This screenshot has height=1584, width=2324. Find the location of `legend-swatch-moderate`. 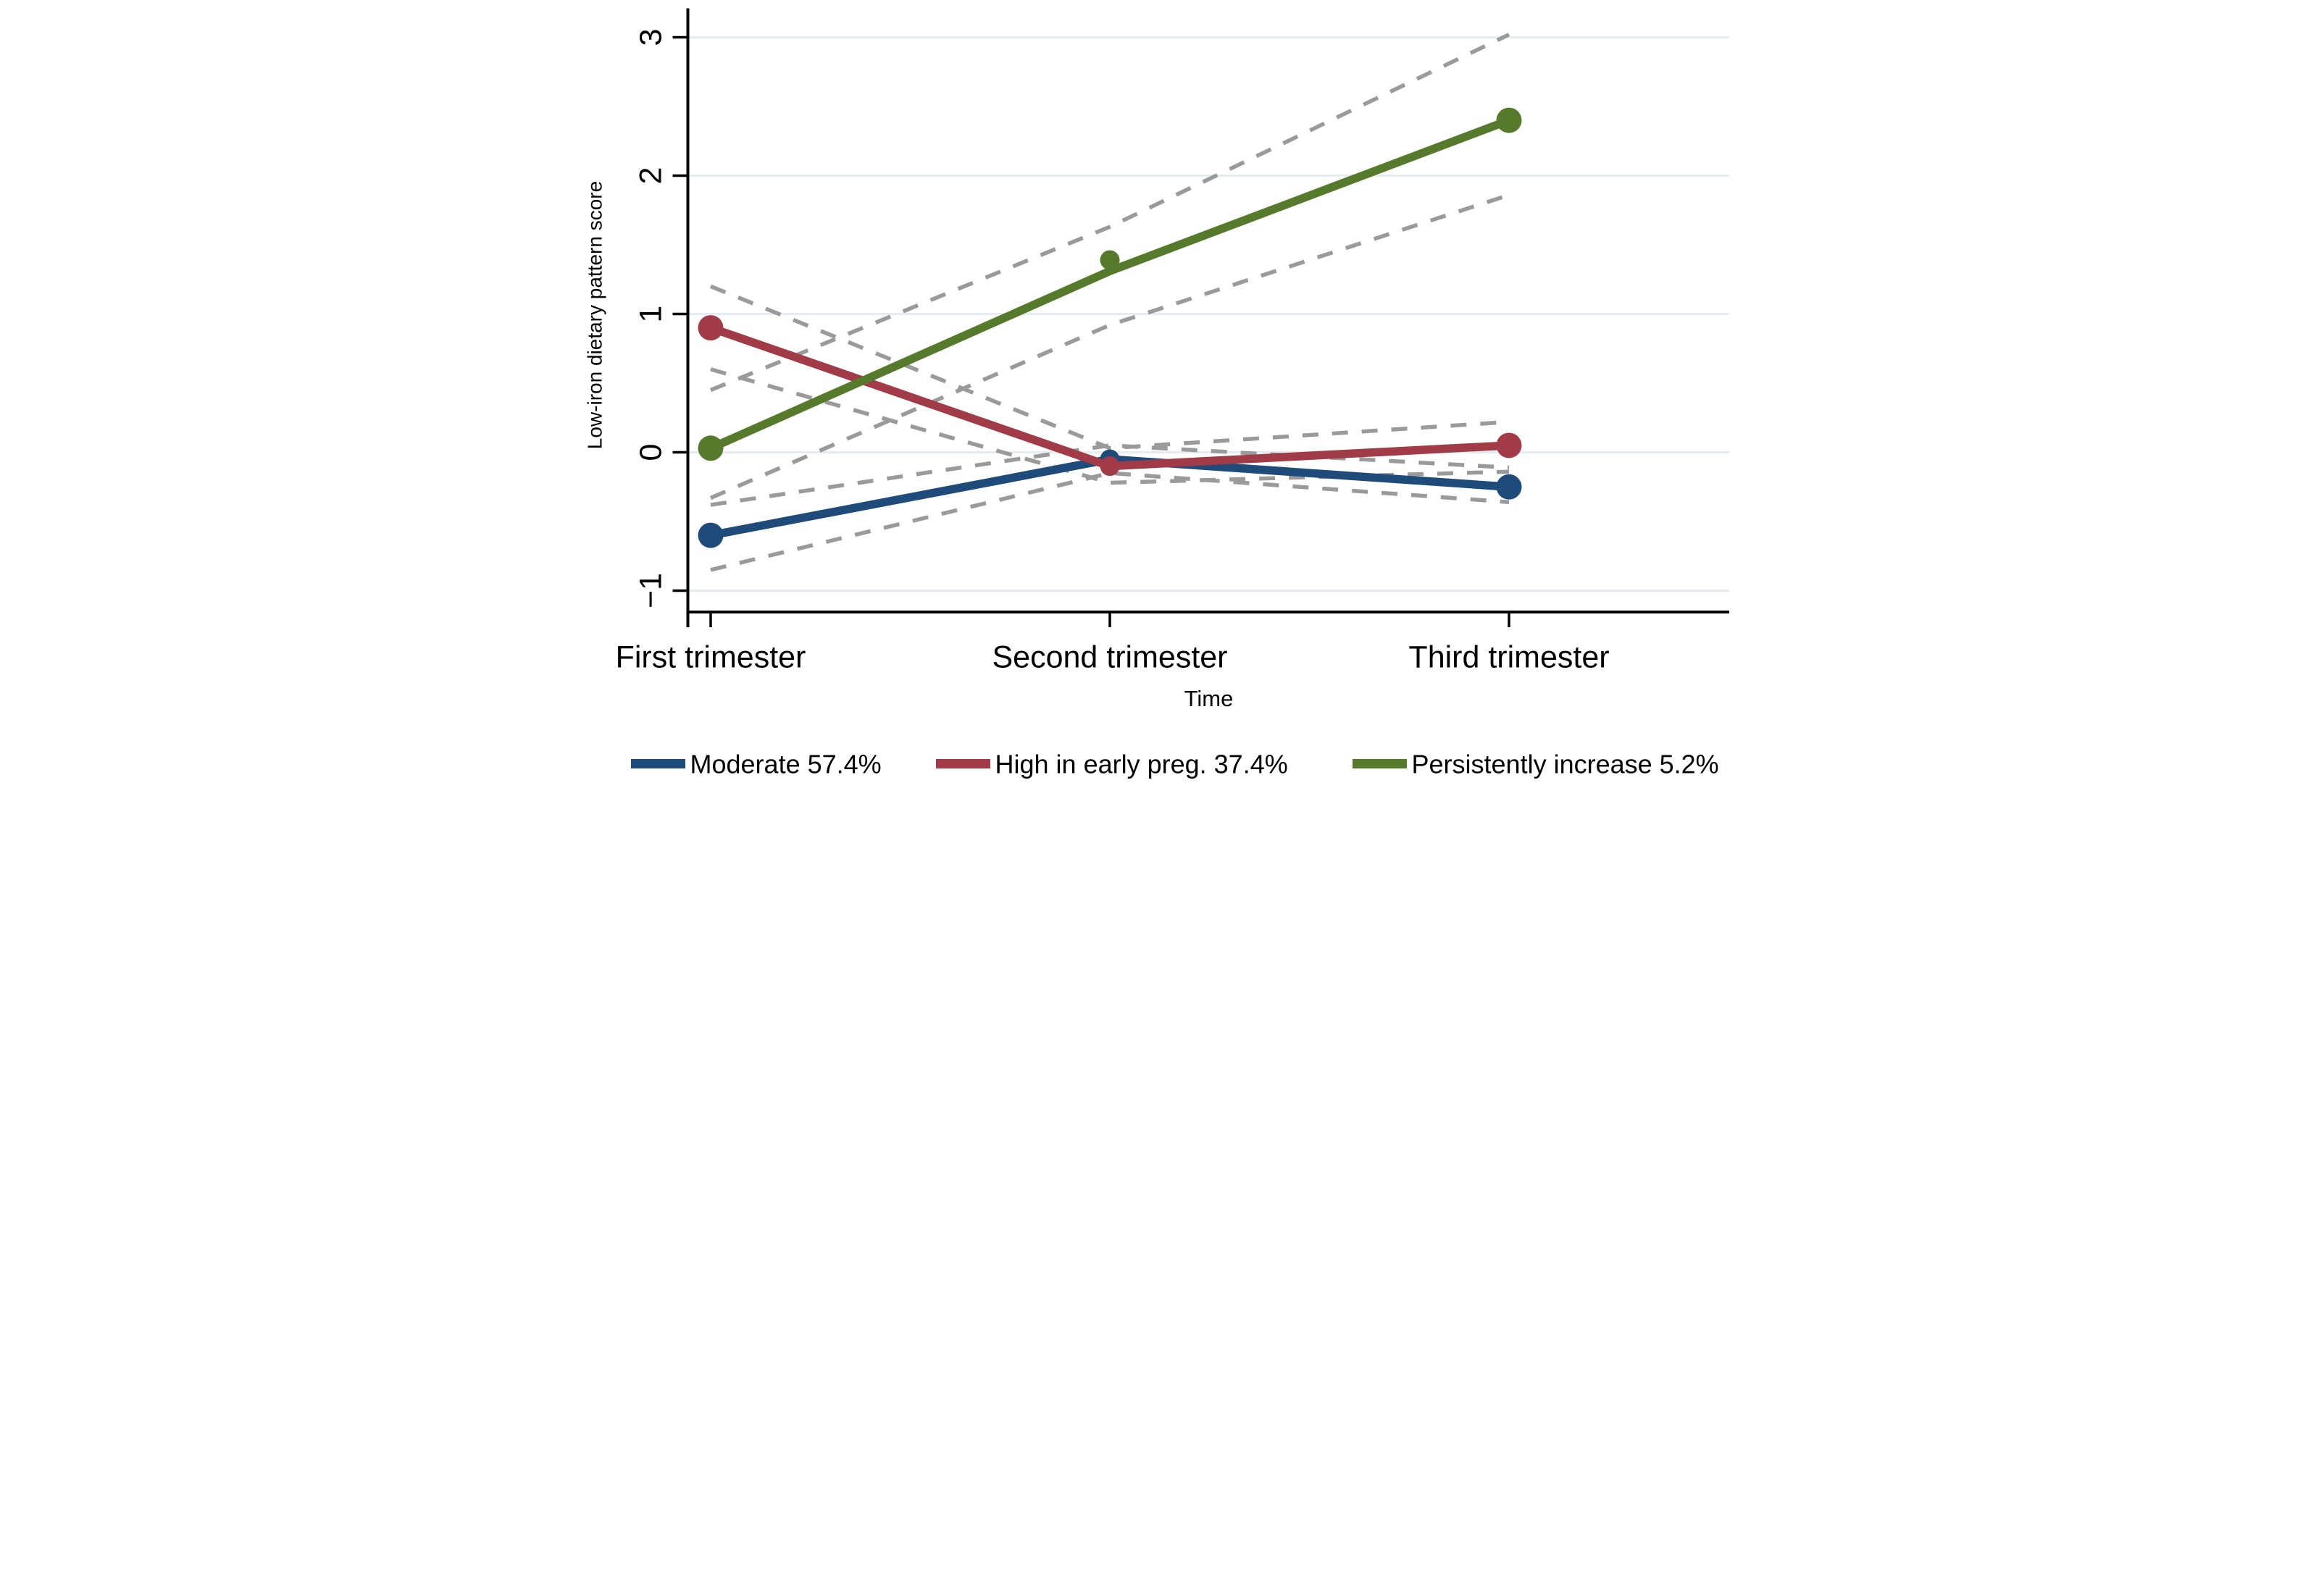

legend-swatch-moderate is located at coordinates (658, 764).